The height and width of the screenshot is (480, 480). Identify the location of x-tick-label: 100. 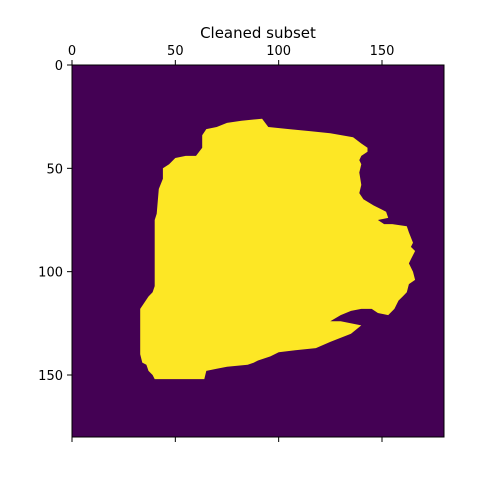
(278, 51).